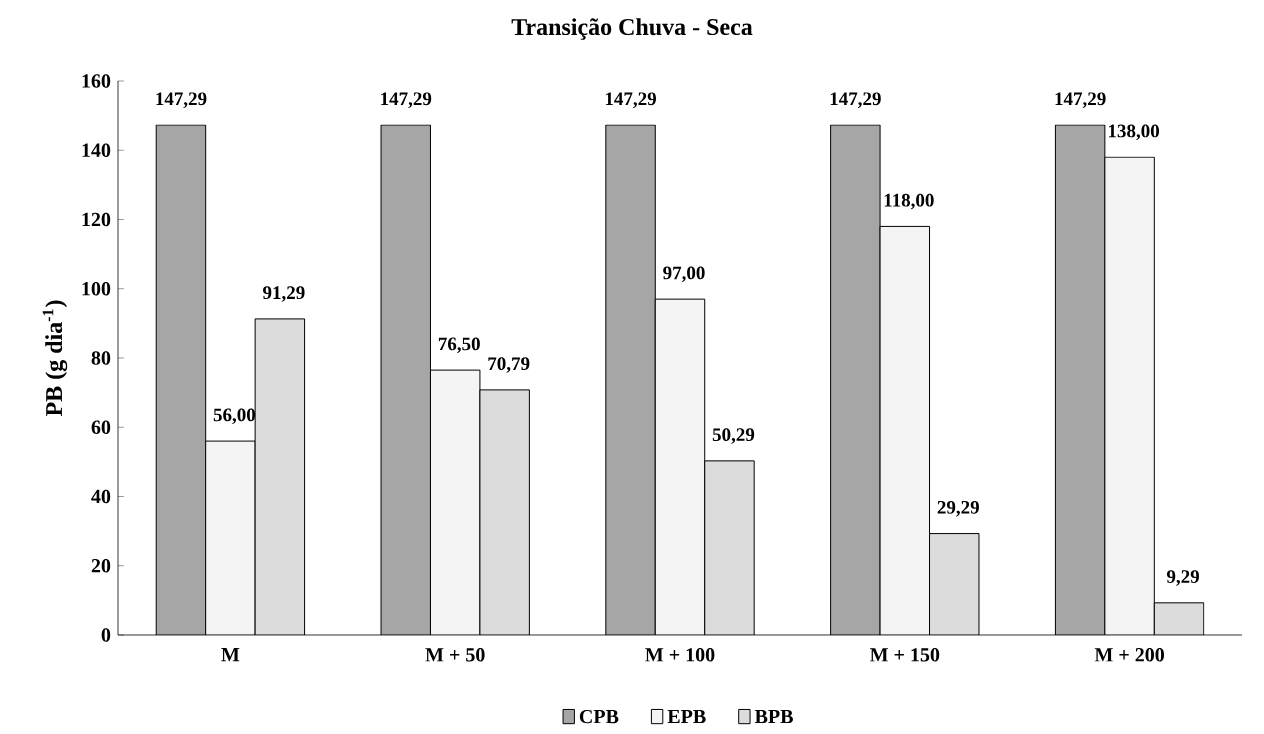  Describe the element at coordinates (684, 274) in the screenshot. I see `data-label: 97,00` at that location.